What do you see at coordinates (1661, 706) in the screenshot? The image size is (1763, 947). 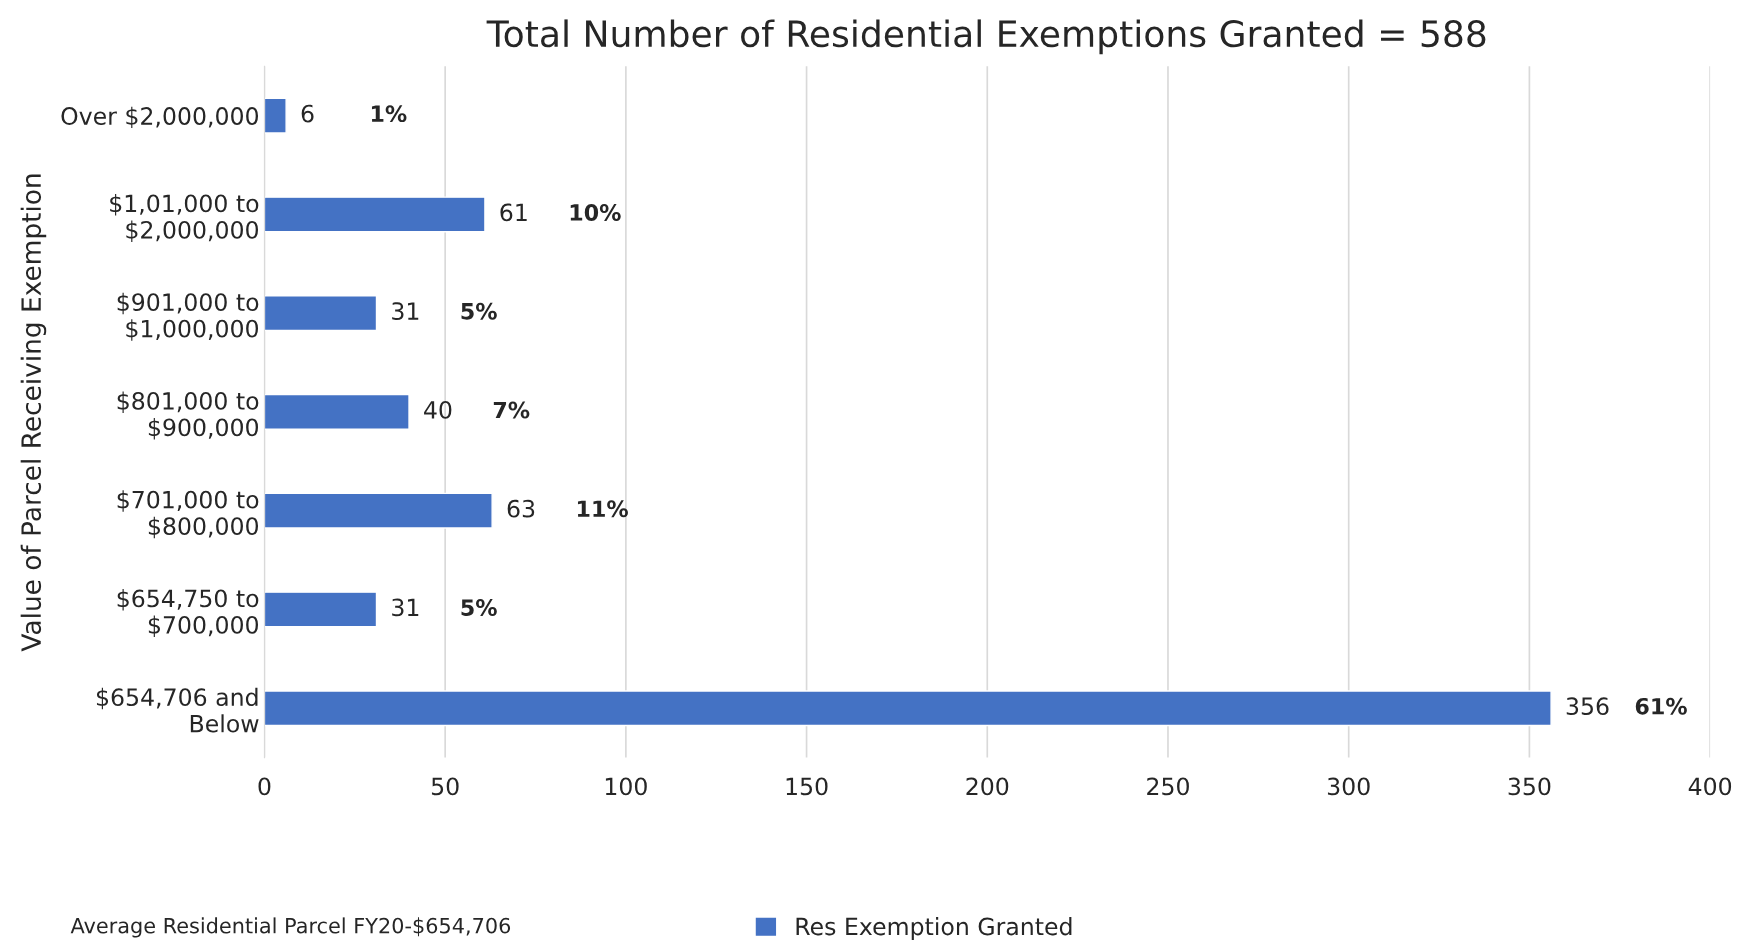 I see `annotation: 61%` at bounding box center [1661, 706].